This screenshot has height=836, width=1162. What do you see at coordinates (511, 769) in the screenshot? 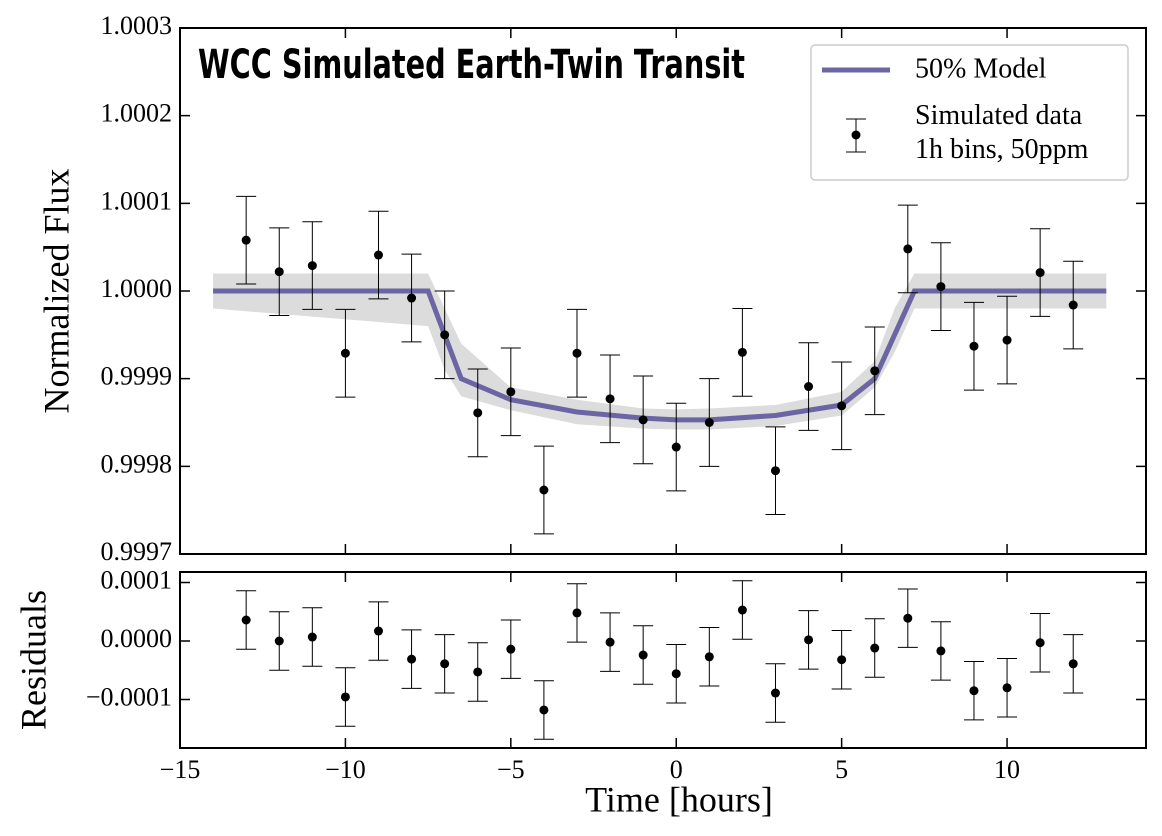
I see `x-tick-label: −5` at bounding box center [511, 769].